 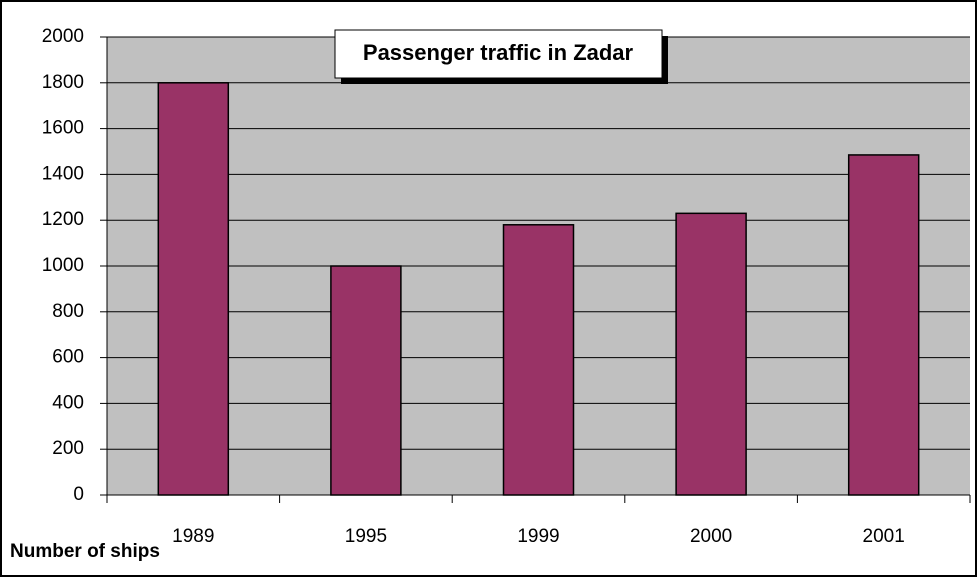 What do you see at coordinates (63, 219) in the screenshot?
I see `y-tick-label: 1200` at bounding box center [63, 219].